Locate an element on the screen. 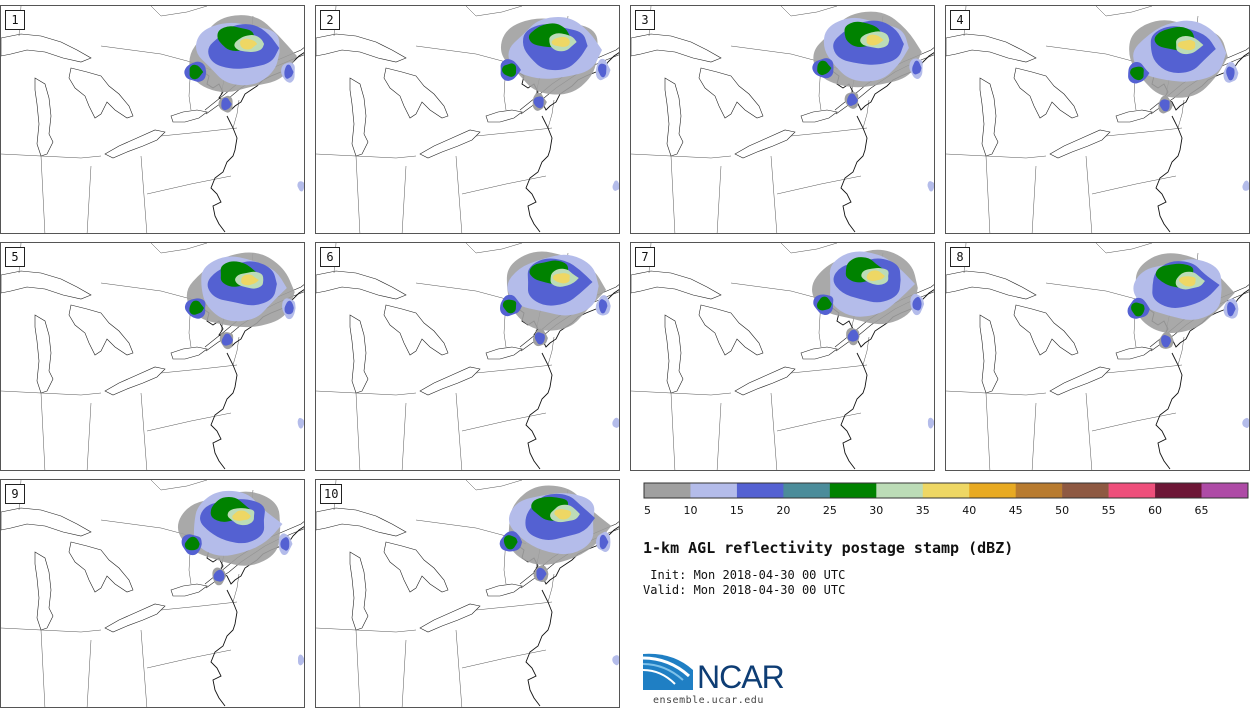  logo-wordmark: NCAR is located at coordinates (741, 677).